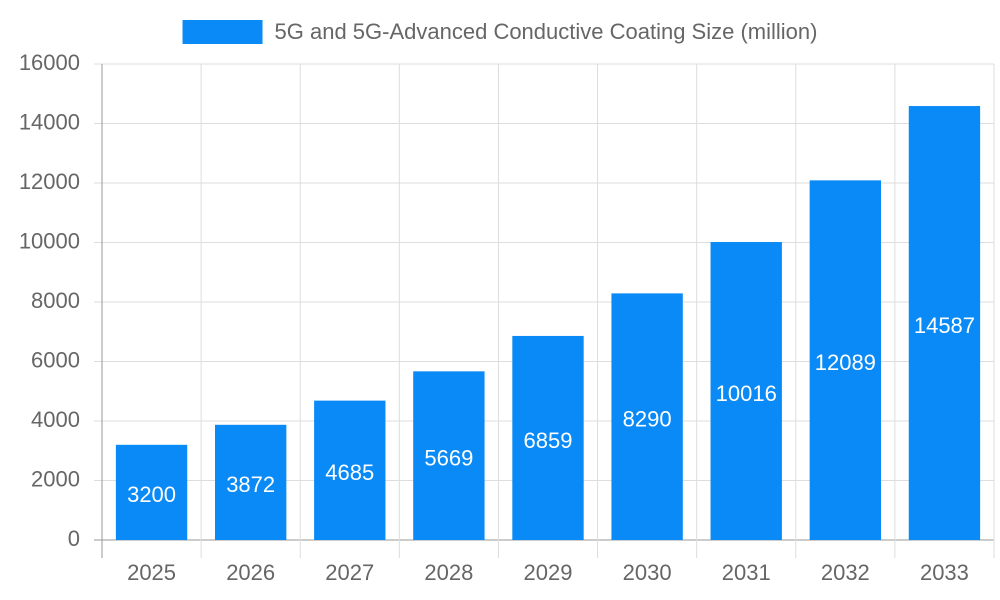 The width and height of the screenshot is (1000, 600). I want to click on x-tick-label: 2029, so click(548, 572).